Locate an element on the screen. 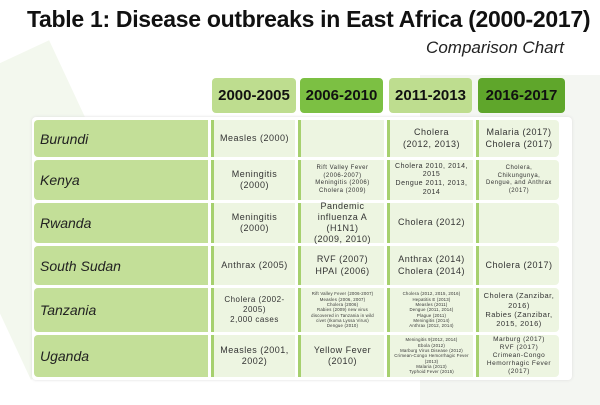  table-cell: RVF (2007) HPAI (2006) is located at coordinates (341, 265).